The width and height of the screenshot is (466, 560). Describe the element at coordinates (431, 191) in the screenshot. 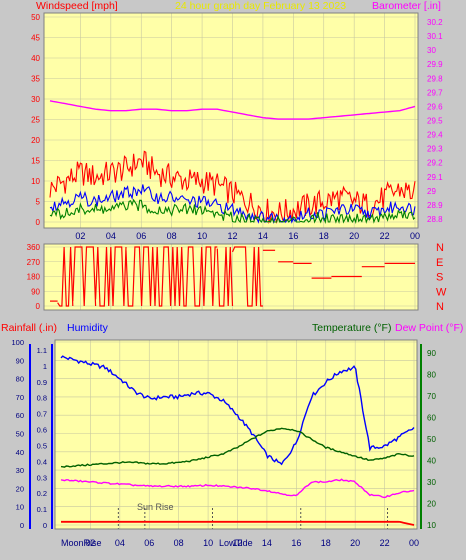

I see `barometer-tick: 29` at that location.